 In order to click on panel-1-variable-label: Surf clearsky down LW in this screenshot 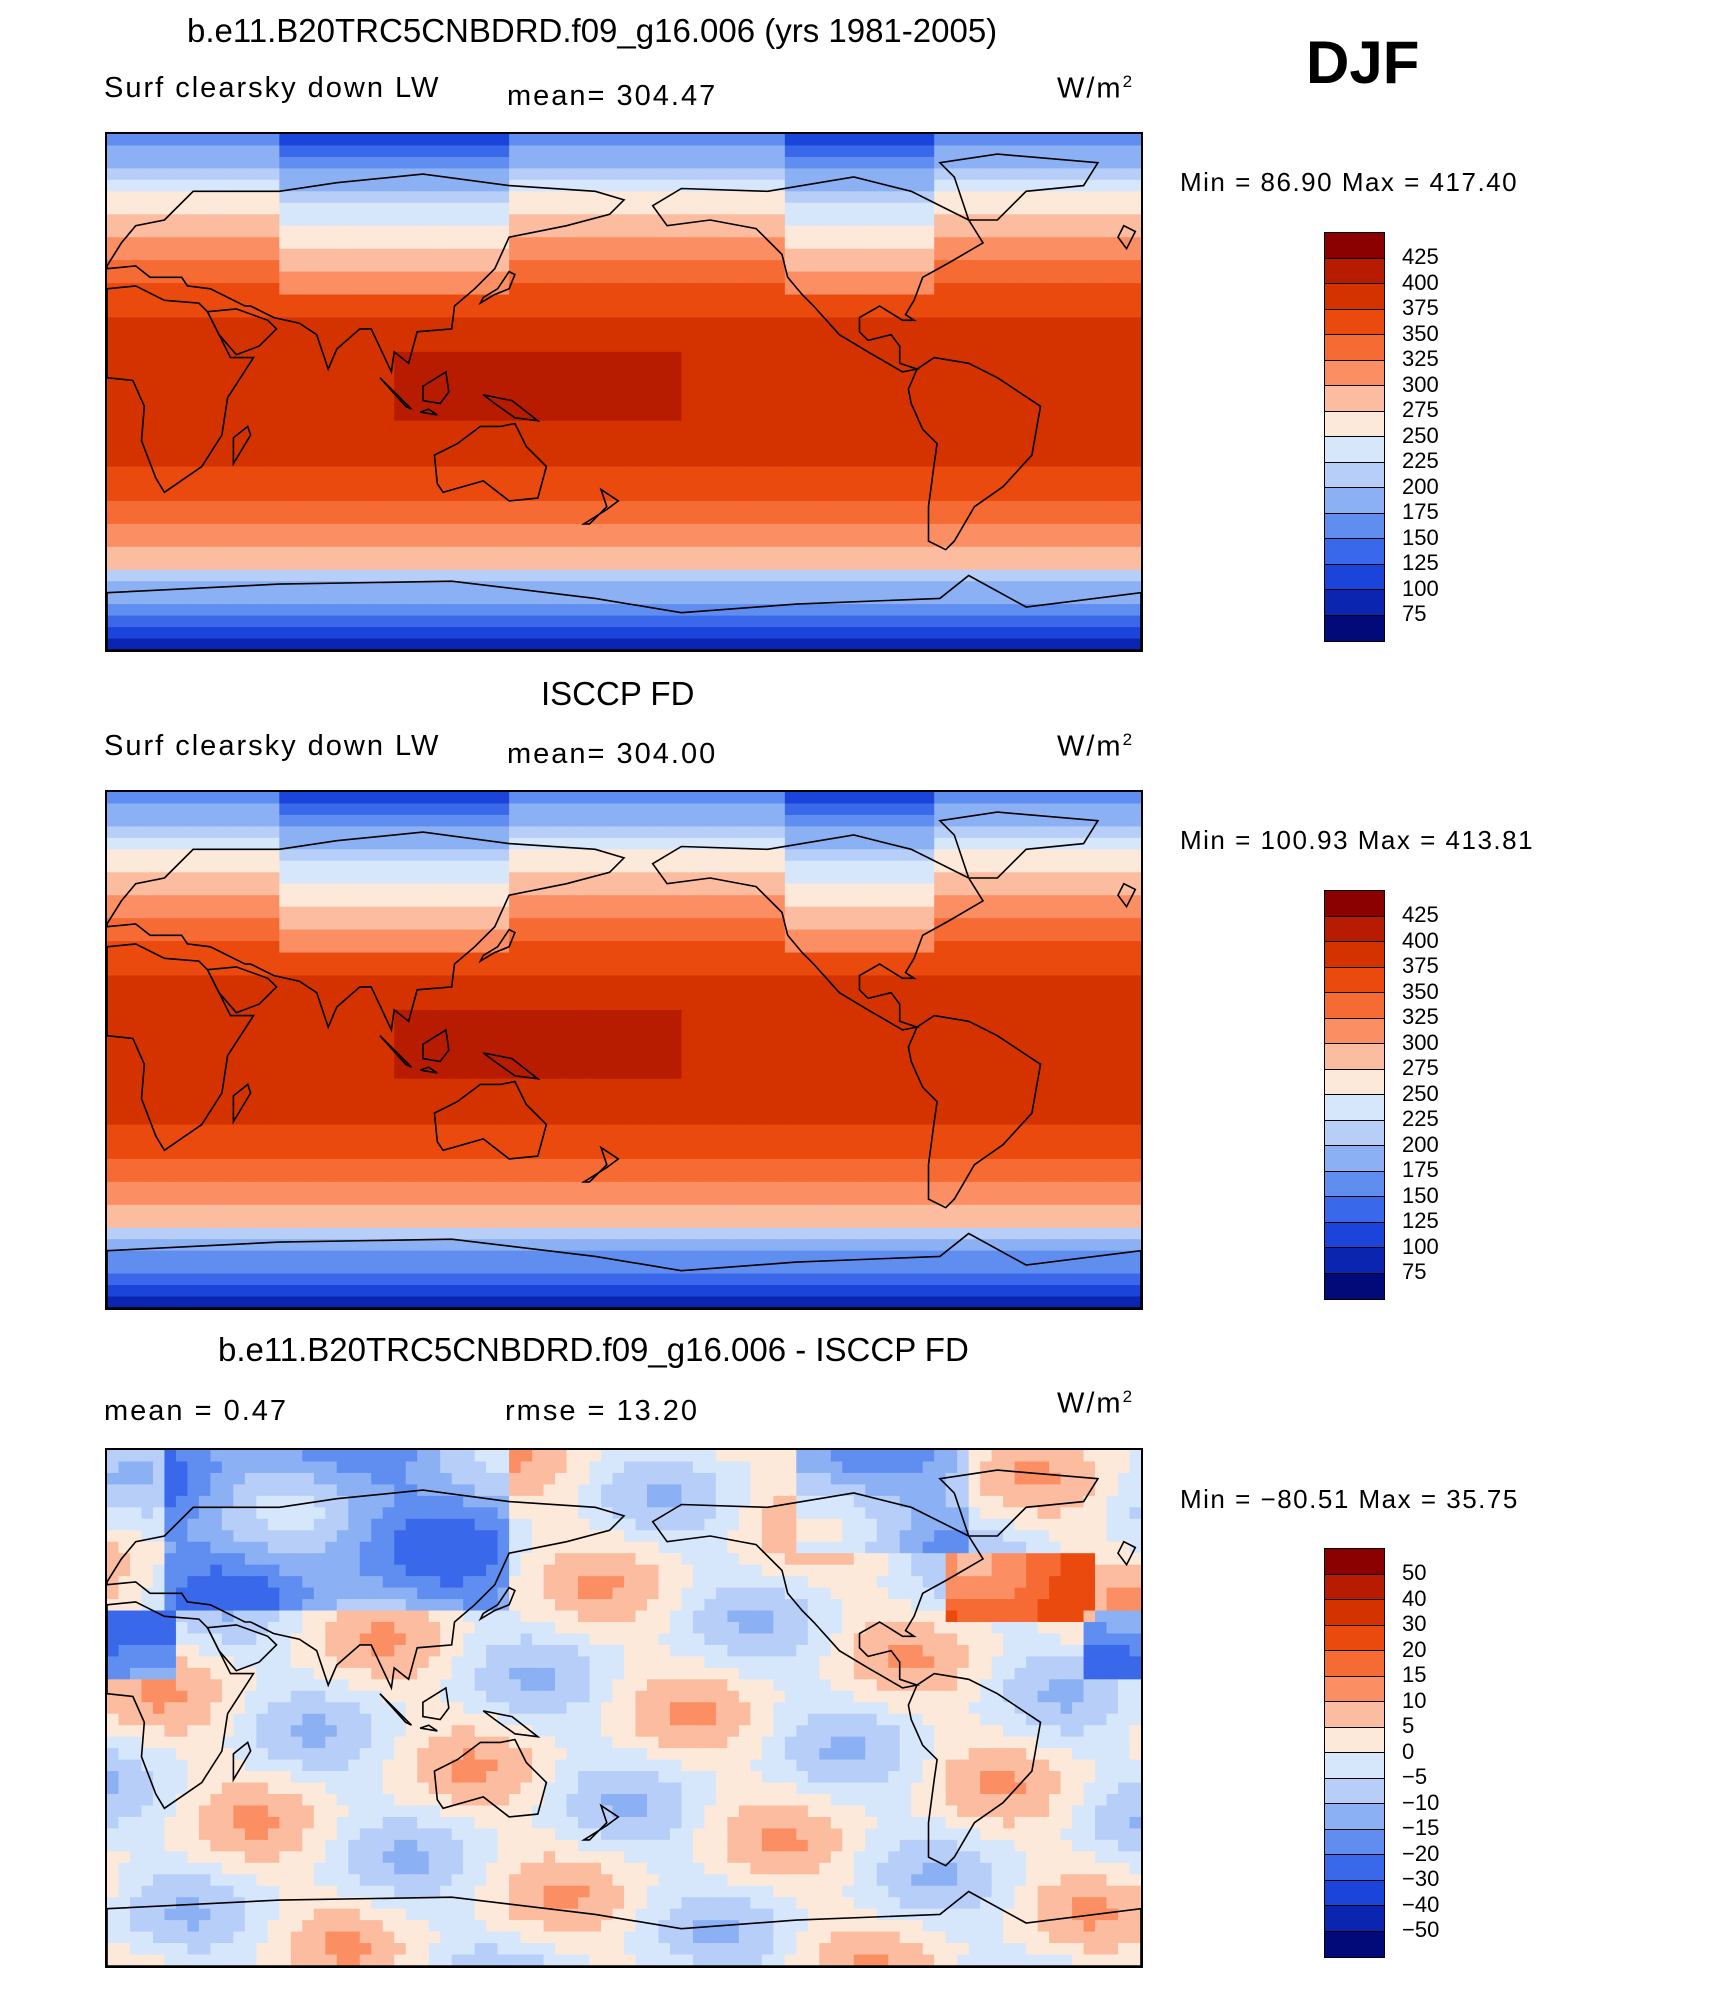, I will do `click(272, 88)`.